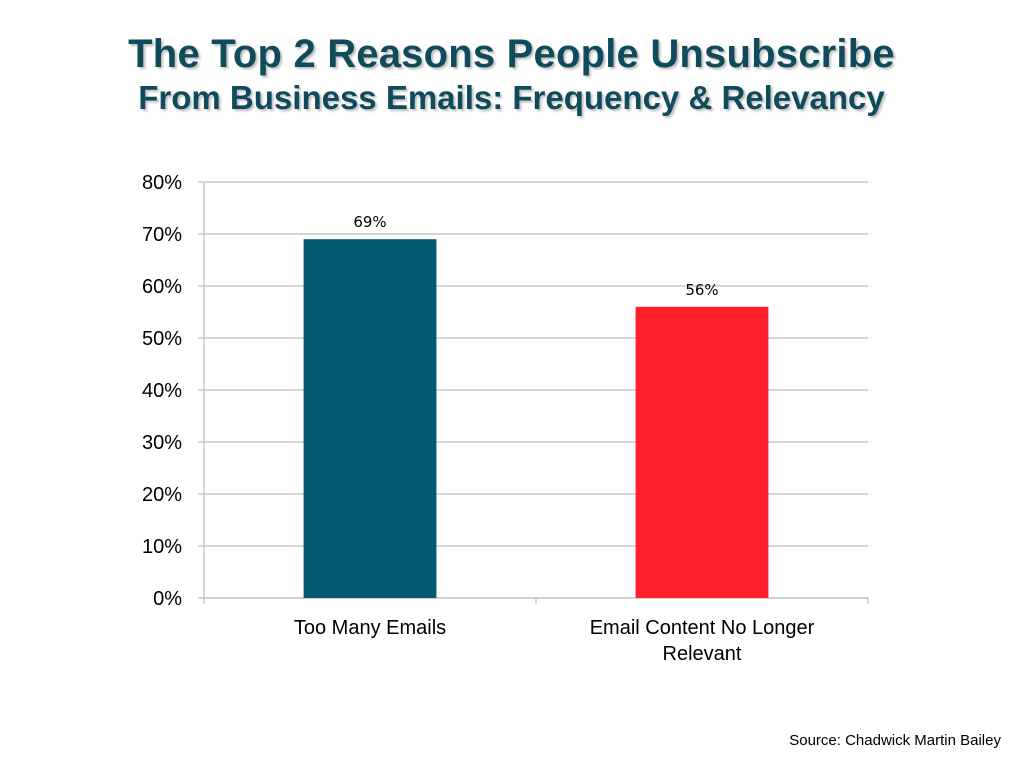  Describe the element at coordinates (369, 222) in the screenshot. I see `data-label: 69%` at that location.